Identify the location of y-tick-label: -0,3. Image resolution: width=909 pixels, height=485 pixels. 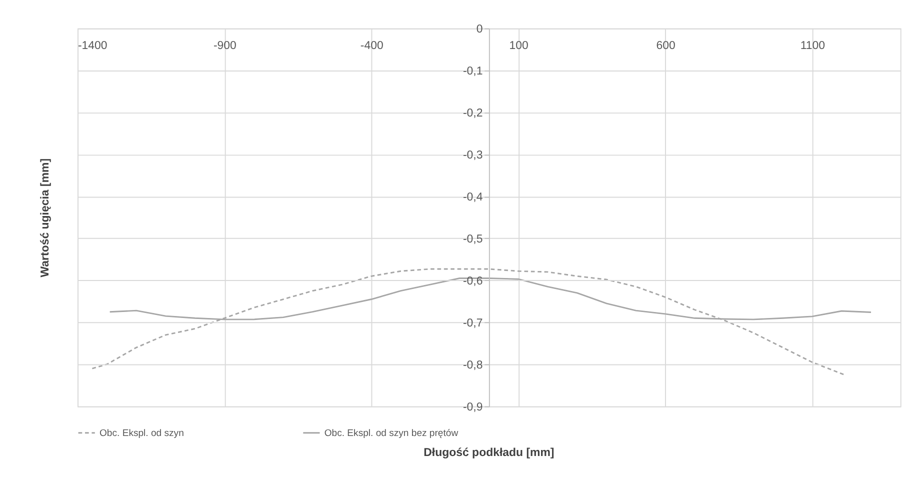
(472, 156).